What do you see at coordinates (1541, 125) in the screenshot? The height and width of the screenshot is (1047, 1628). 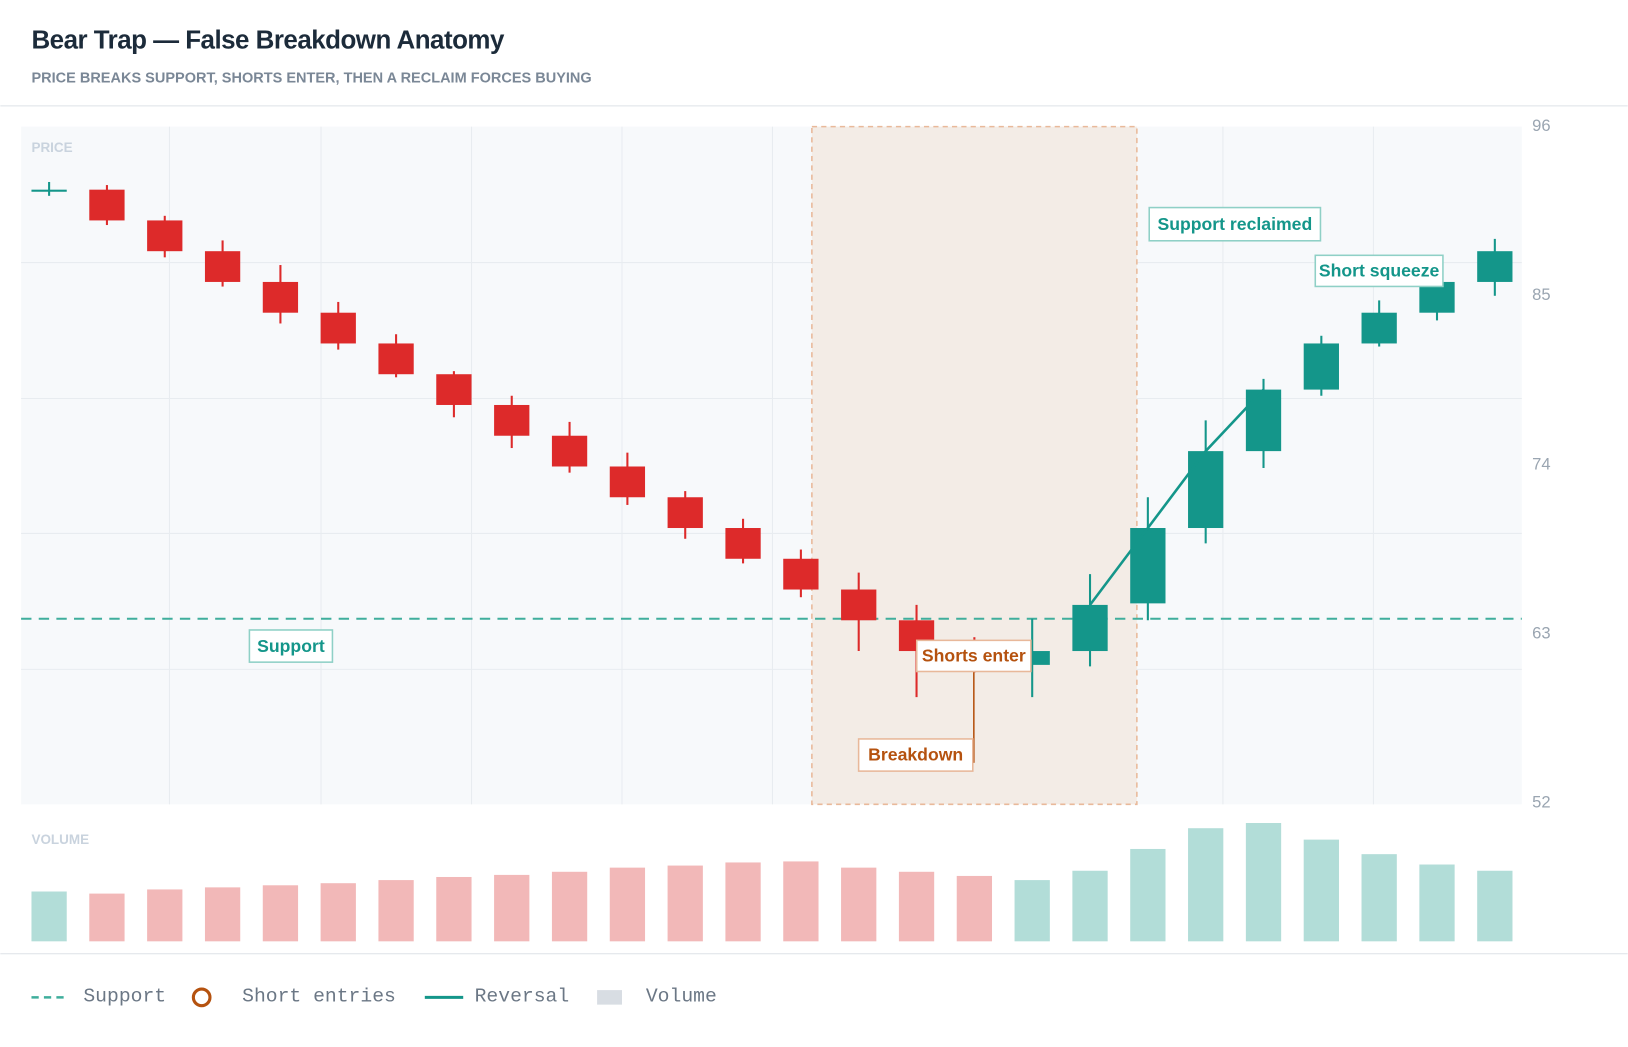 I see `y-tick-label: 96` at bounding box center [1541, 125].